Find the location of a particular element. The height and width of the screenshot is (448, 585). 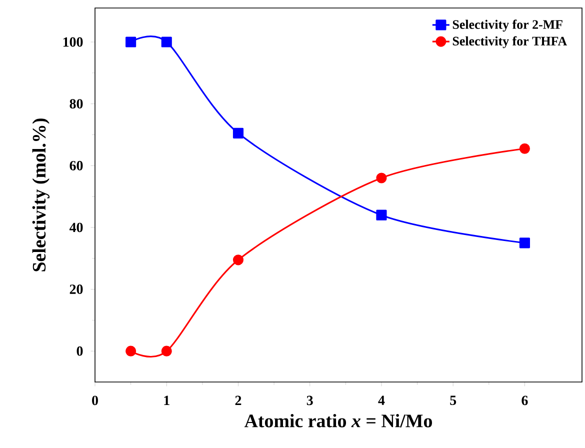

y-tick-label: 80 is located at coordinates (76, 104).